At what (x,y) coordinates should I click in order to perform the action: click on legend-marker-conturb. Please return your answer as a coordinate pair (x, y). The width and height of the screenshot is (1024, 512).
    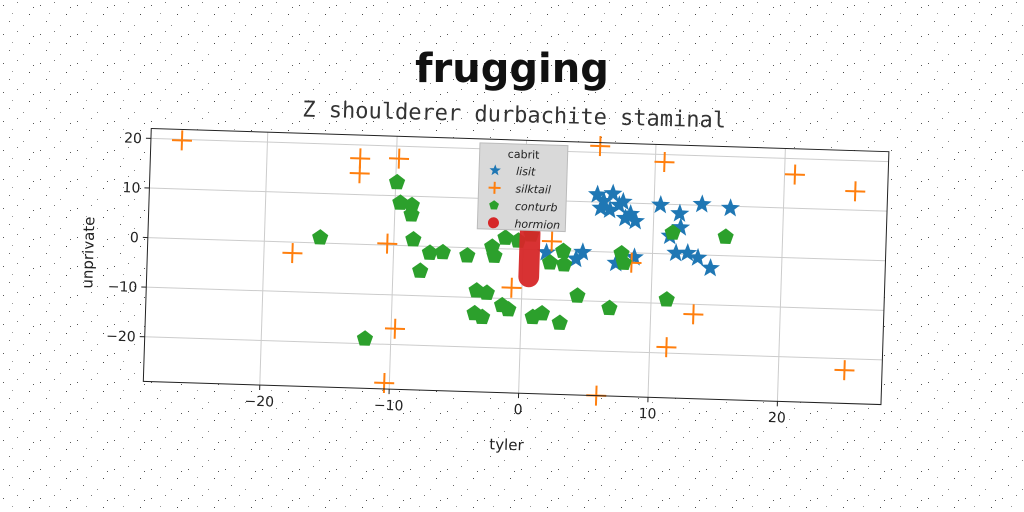
    Looking at the image, I should click on (494, 205).